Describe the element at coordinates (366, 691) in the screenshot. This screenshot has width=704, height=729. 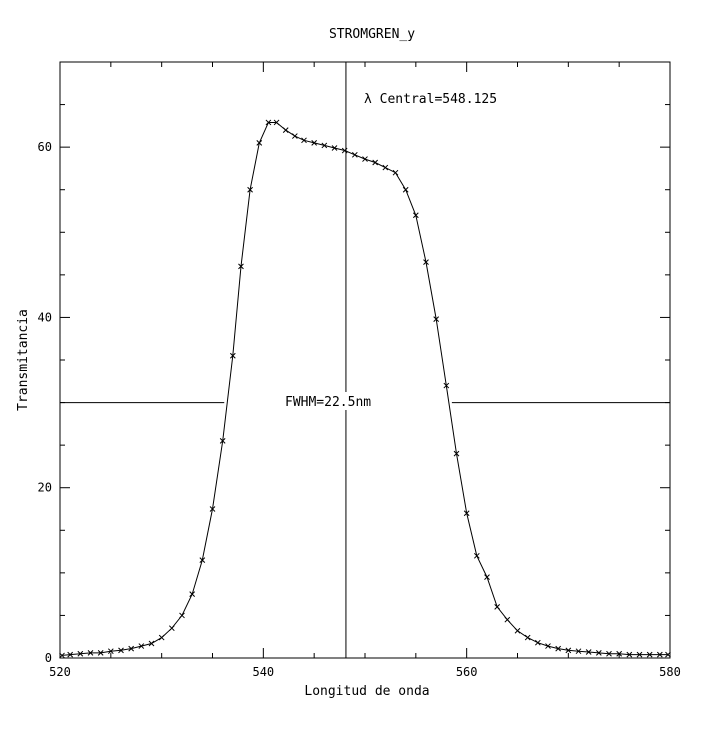
I see `x-axis-label: Longitud de onda` at that location.